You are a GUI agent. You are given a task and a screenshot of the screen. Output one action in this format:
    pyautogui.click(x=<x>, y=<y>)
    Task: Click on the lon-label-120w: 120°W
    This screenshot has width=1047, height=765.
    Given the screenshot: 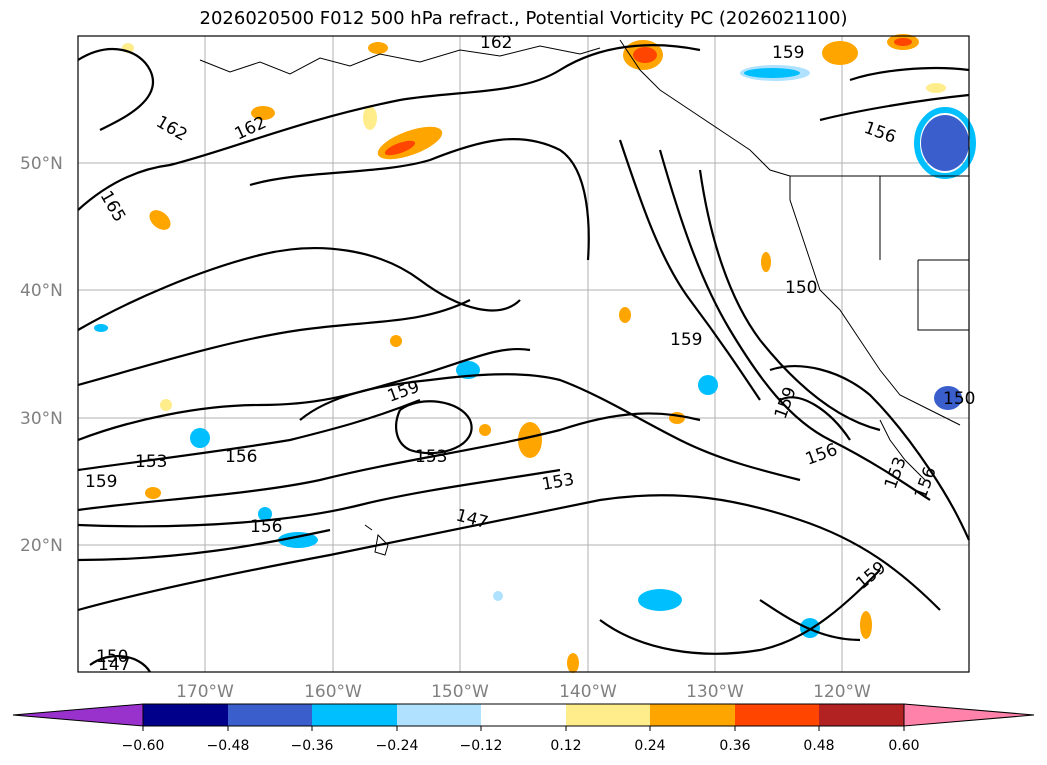 What is the action you would take?
    pyautogui.click(x=842, y=692)
    